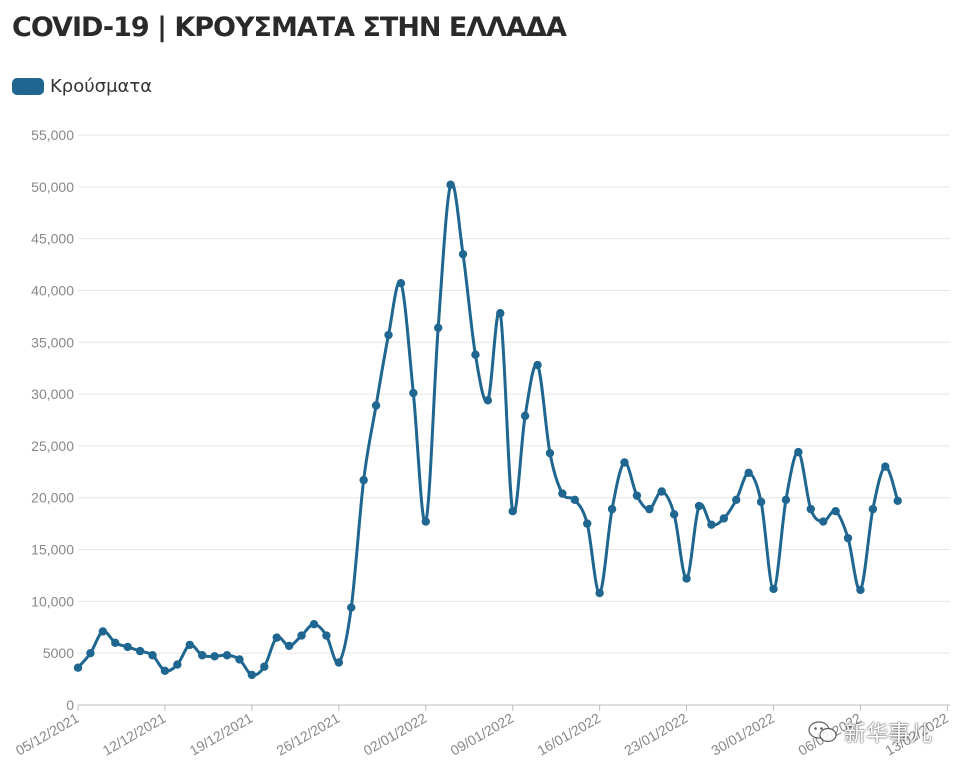  What do you see at coordinates (52, 290) in the screenshot?
I see `y-tick-label: 40,000` at bounding box center [52, 290].